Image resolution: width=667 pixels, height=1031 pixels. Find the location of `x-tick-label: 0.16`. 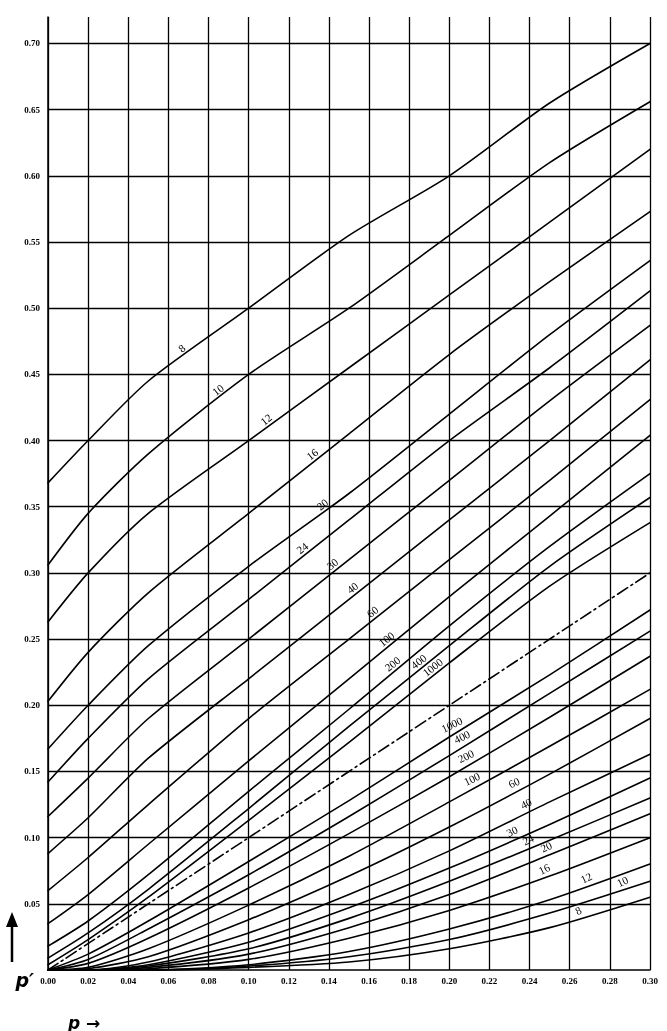

x-tick-label: 0.16 is located at coordinates (369, 980).